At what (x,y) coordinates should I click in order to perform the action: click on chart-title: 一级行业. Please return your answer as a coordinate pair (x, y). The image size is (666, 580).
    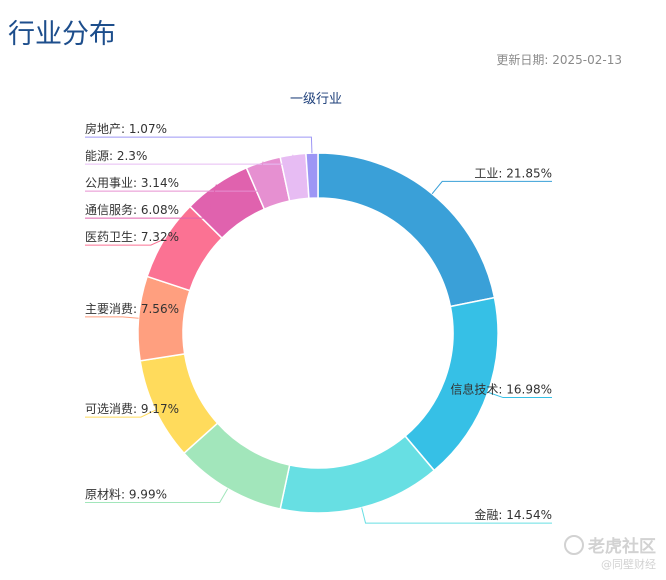
    Looking at the image, I should click on (316, 99).